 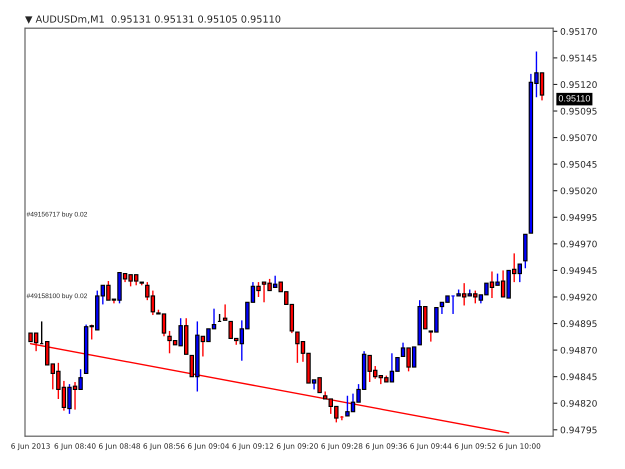 What do you see at coordinates (578, 138) in the screenshot?
I see `y-tick-label: 0.95070` at bounding box center [578, 138].